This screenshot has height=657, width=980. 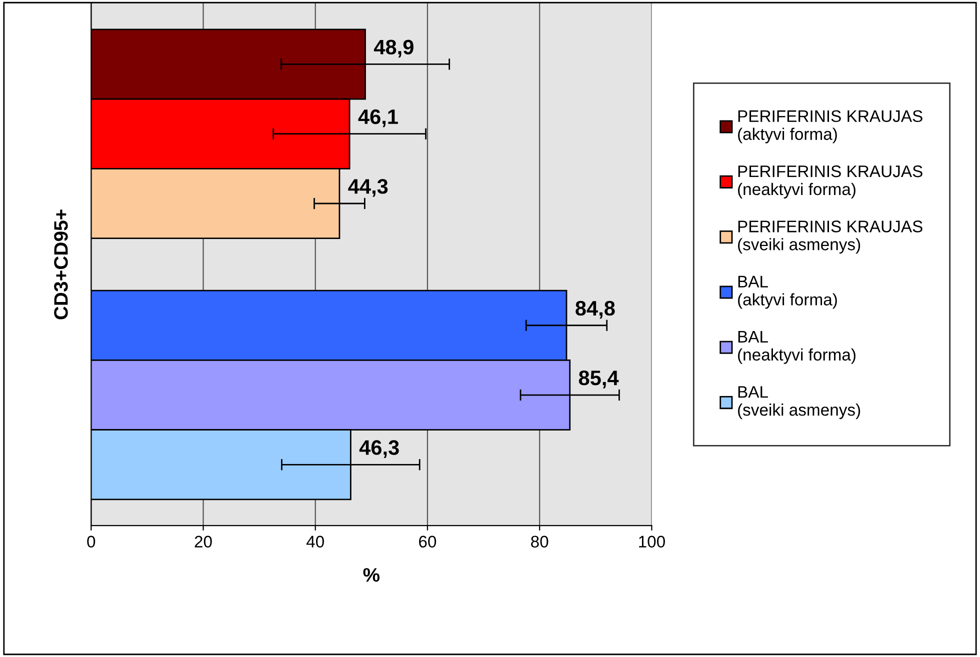 I want to click on legend-label: BAL (neaktyvi forma), so click(x=797, y=347).